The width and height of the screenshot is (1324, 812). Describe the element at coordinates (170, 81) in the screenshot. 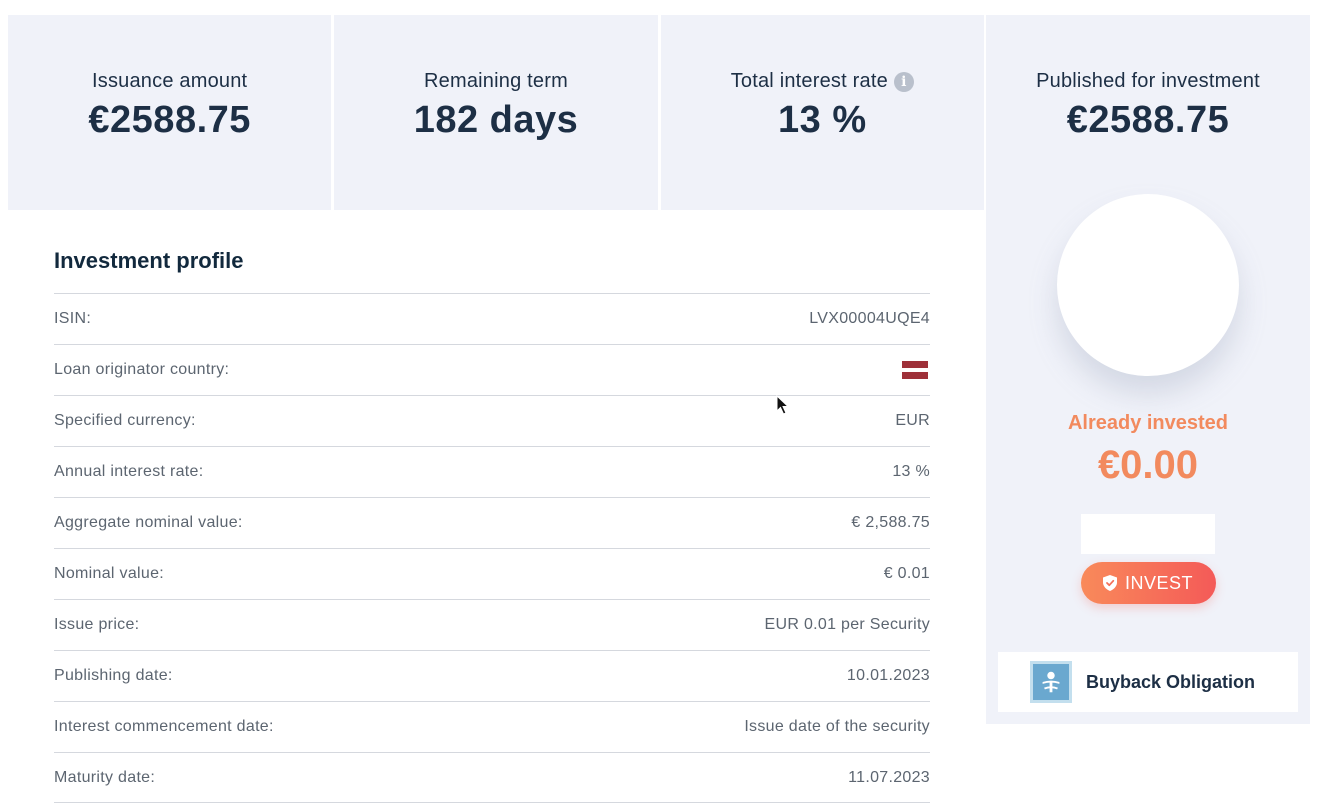

I see `stat-label: Issuance amount` at that location.